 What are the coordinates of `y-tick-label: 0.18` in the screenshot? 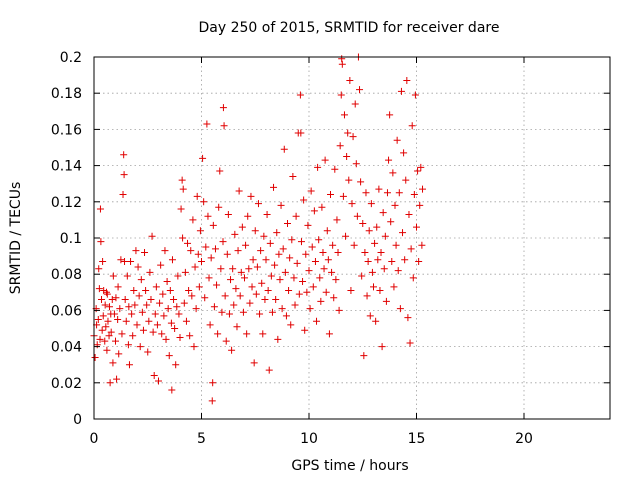 It's located at (66, 94).